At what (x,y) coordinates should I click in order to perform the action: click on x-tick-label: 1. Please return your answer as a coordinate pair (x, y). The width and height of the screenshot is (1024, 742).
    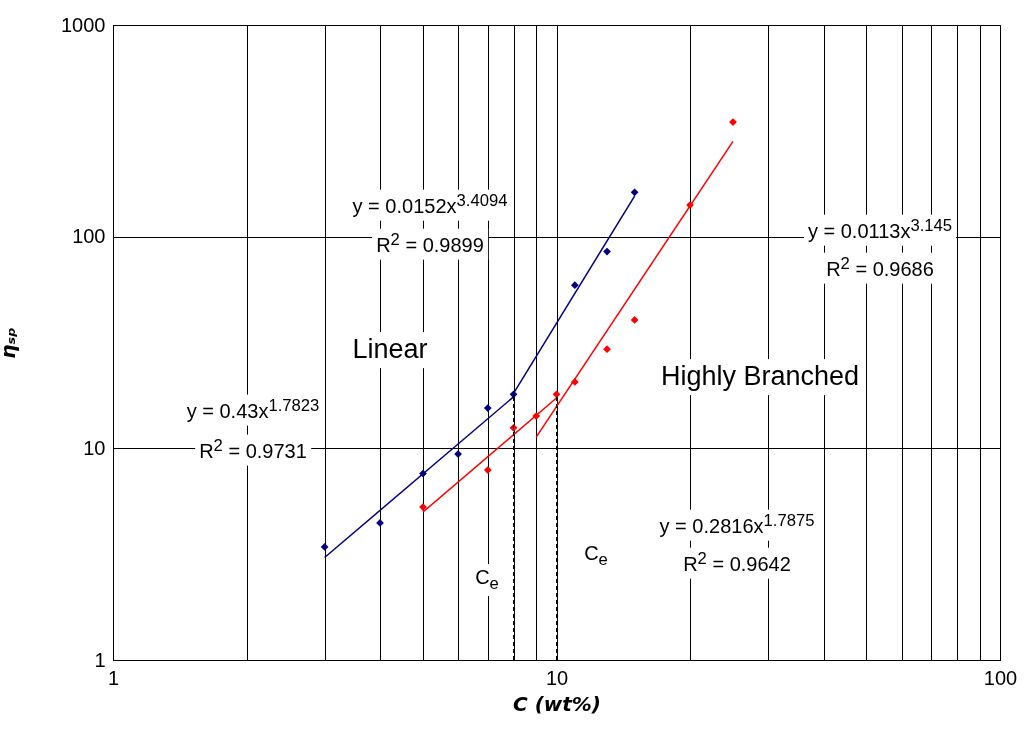
    Looking at the image, I should click on (113, 677).